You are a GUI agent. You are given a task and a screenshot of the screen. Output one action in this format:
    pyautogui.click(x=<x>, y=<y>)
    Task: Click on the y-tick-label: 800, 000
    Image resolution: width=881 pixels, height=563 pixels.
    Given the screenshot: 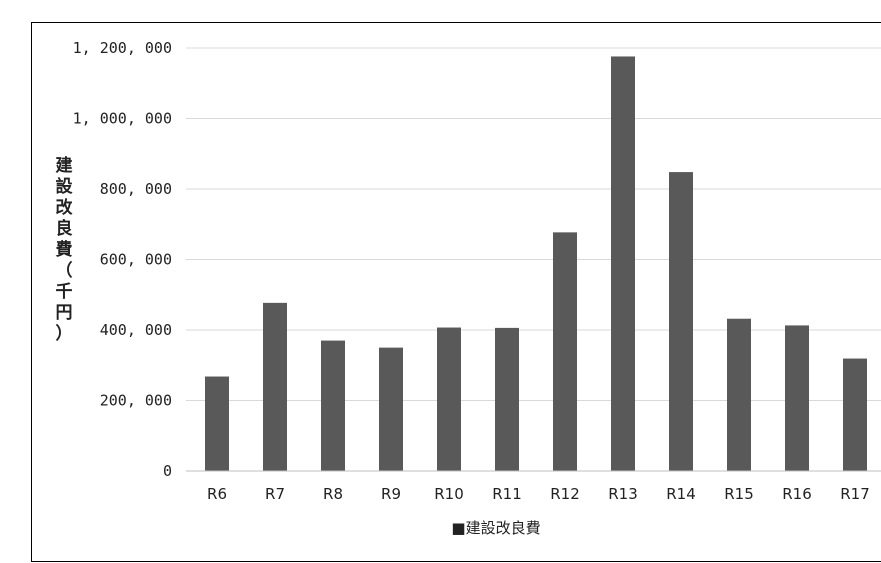 What is the action you would take?
    pyautogui.click(x=136, y=189)
    